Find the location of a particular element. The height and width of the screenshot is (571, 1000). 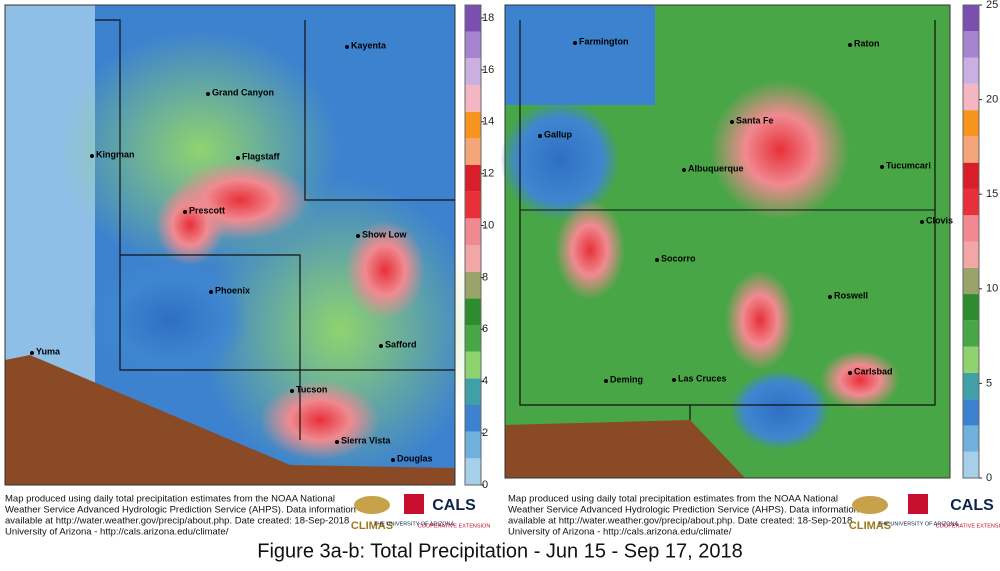

city-label: Raton is located at coordinates (867, 43).